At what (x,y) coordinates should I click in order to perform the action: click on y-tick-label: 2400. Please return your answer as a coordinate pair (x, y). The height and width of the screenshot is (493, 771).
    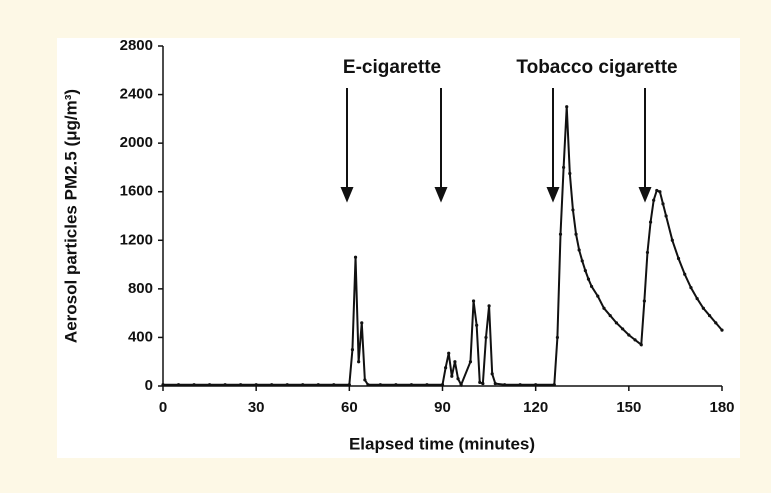
    Looking at the image, I should click on (136, 94).